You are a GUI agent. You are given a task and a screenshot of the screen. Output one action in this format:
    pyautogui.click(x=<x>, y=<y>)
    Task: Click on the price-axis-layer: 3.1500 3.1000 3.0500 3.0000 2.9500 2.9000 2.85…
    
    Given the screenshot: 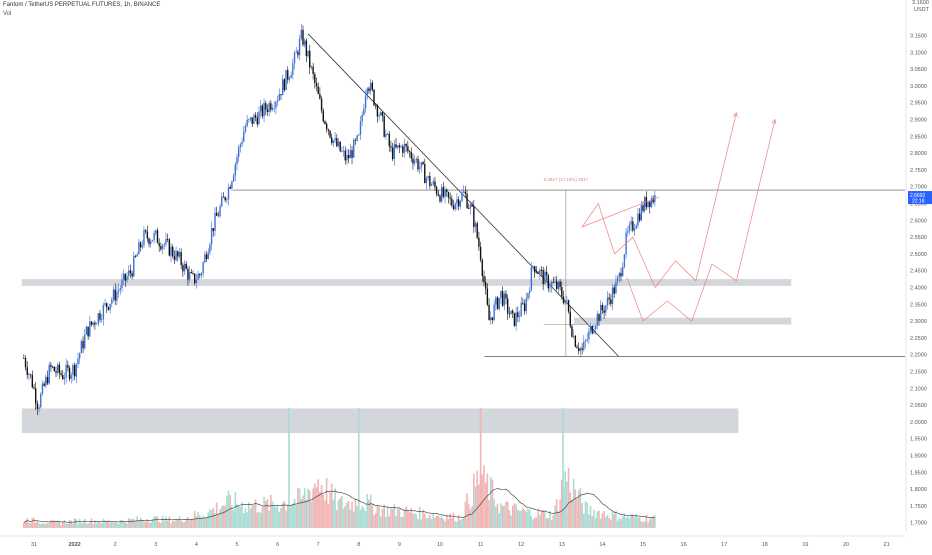 What is the action you would take?
    pyautogui.click(x=918, y=266)
    